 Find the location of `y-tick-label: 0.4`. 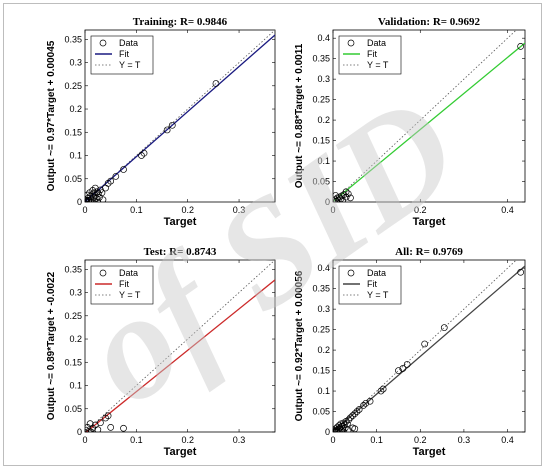

y-tick-label: 0.4 is located at coordinates (323, 268).